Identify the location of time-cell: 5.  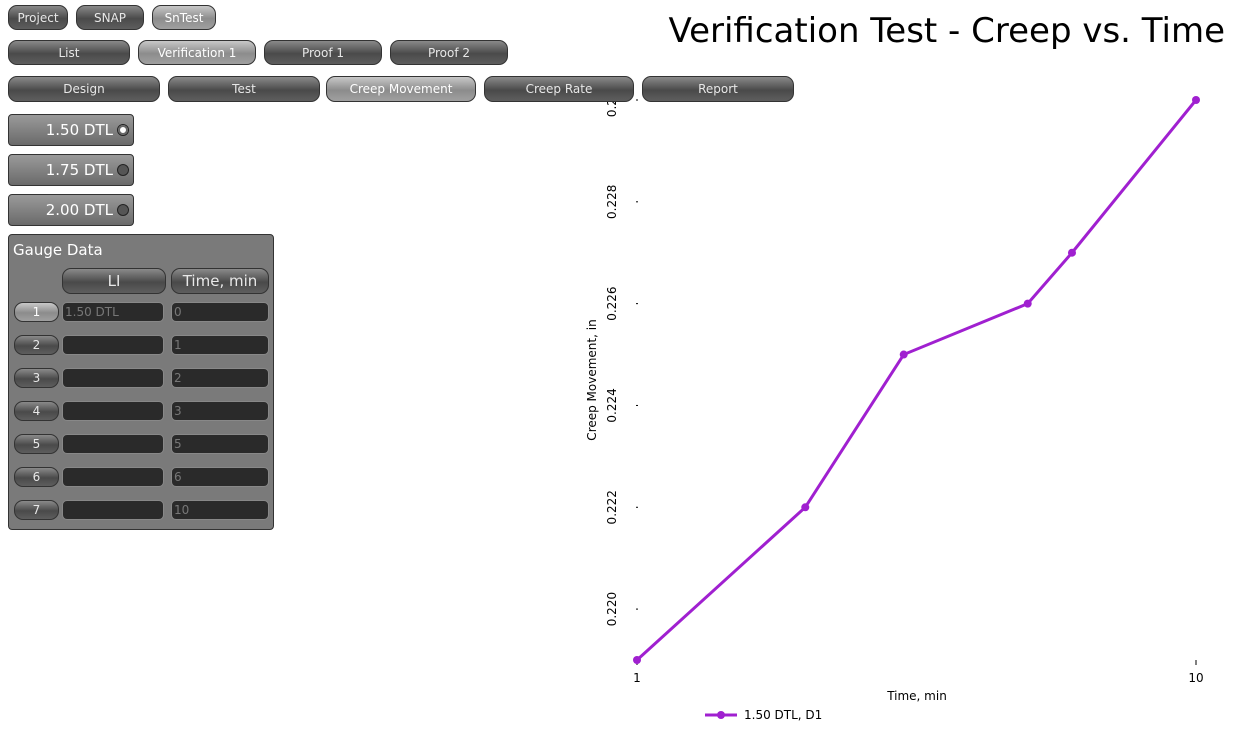
(220, 444).